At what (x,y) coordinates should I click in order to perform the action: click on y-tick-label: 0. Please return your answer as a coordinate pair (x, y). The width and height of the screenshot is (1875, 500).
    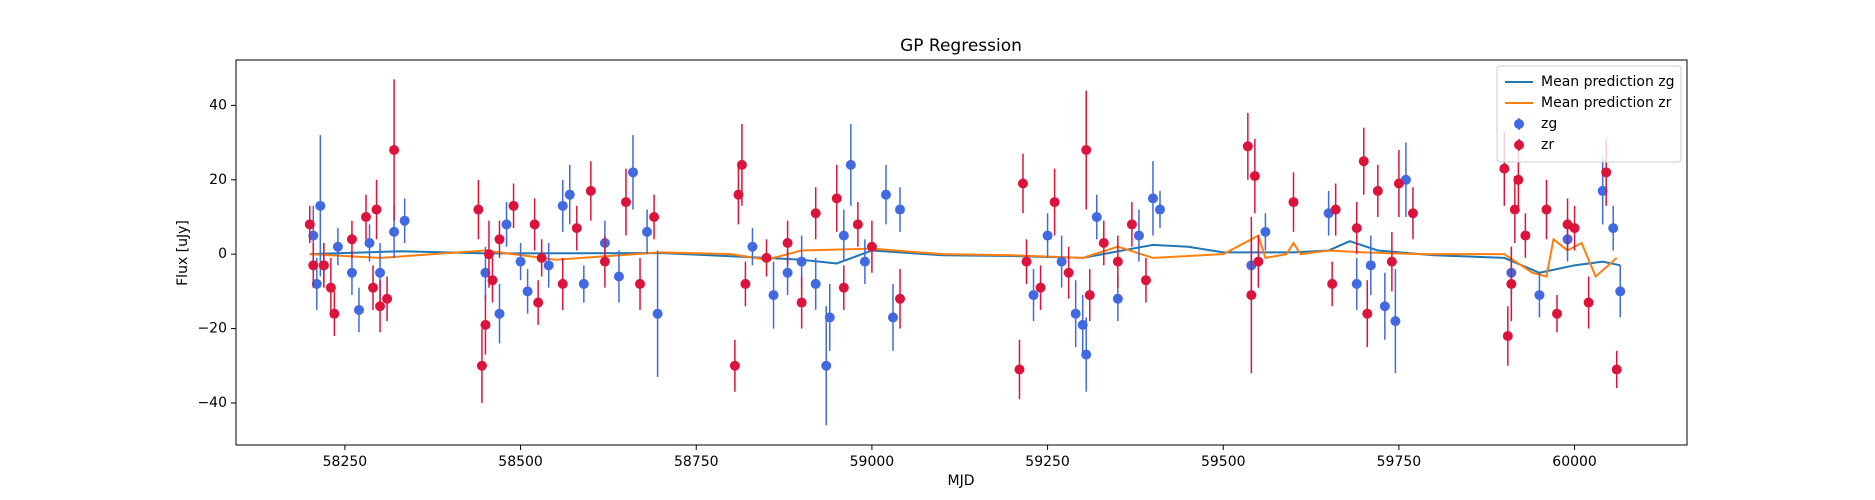
    Looking at the image, I should click on (222, 254).